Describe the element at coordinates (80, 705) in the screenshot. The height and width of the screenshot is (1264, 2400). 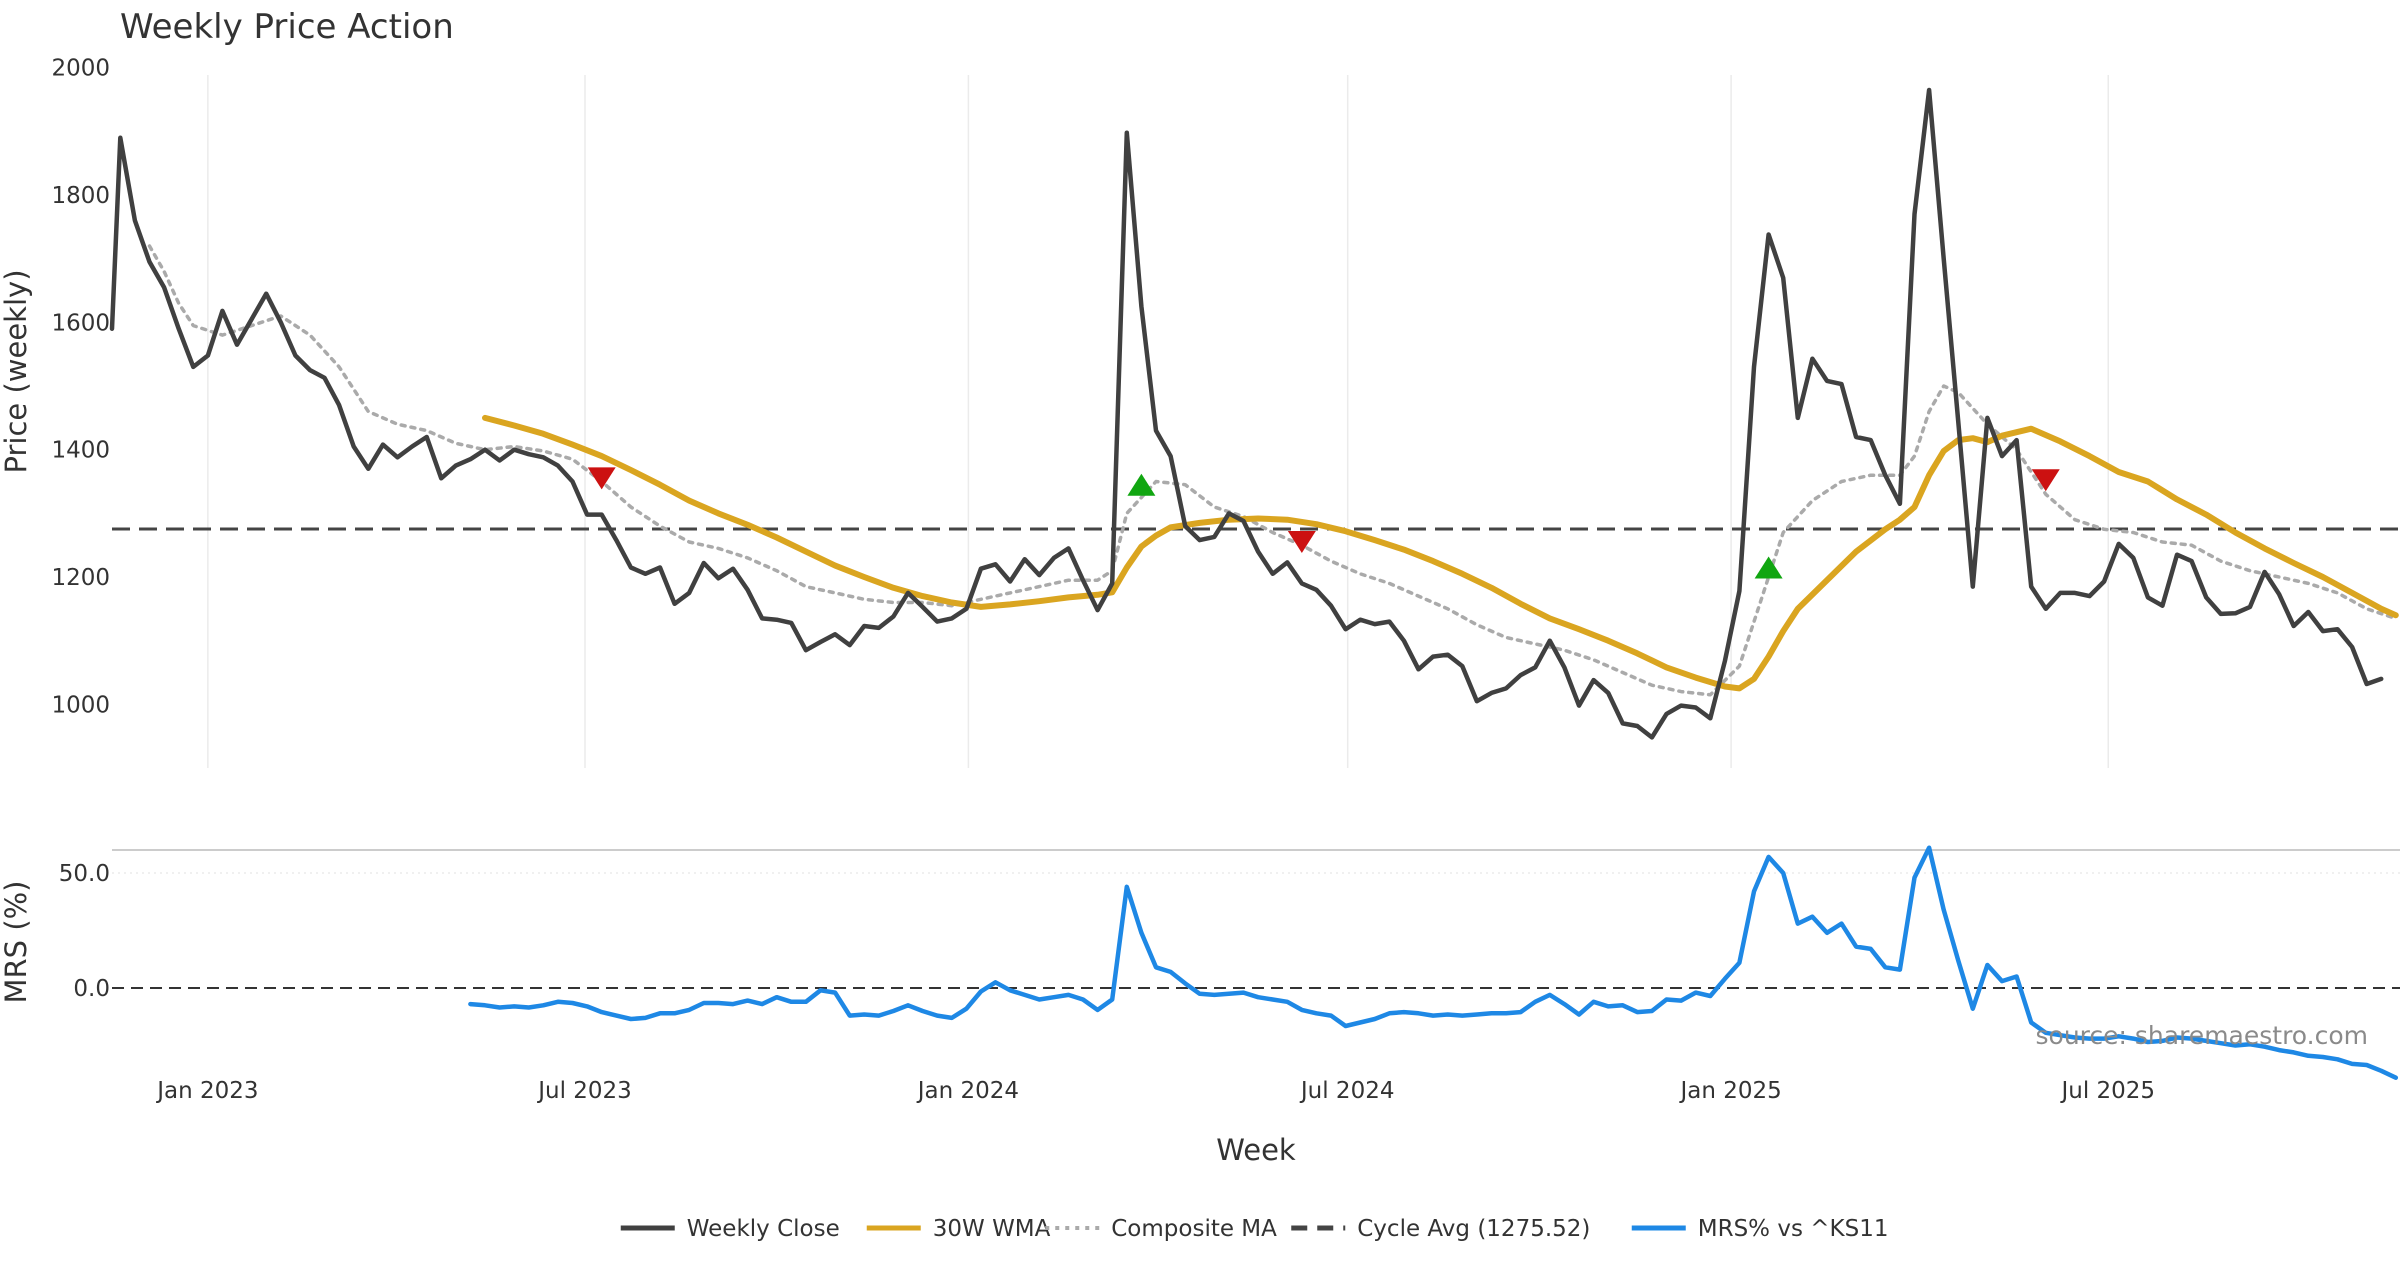
I see `y-tick-label: 1000` at that location.